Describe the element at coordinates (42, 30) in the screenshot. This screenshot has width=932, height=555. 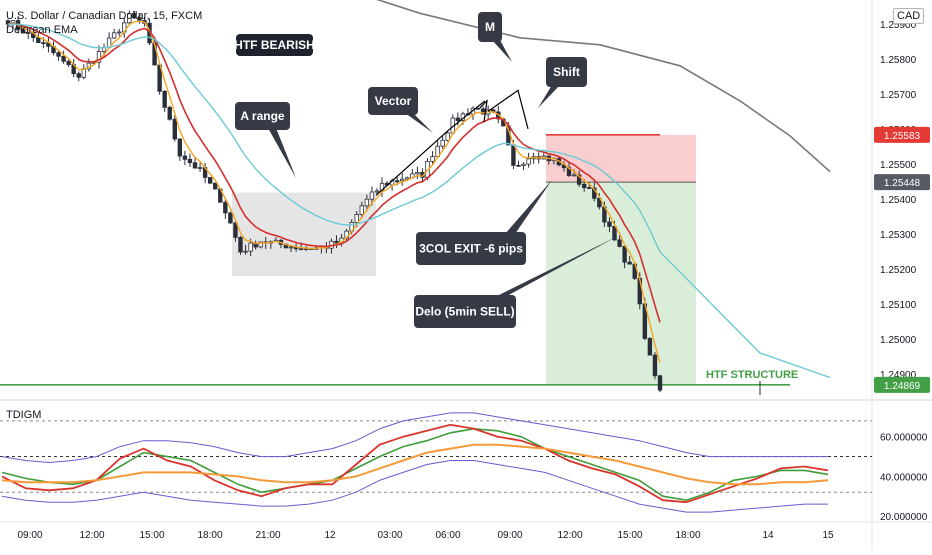
I see `indicator-name: Delorean EMA` at that location.